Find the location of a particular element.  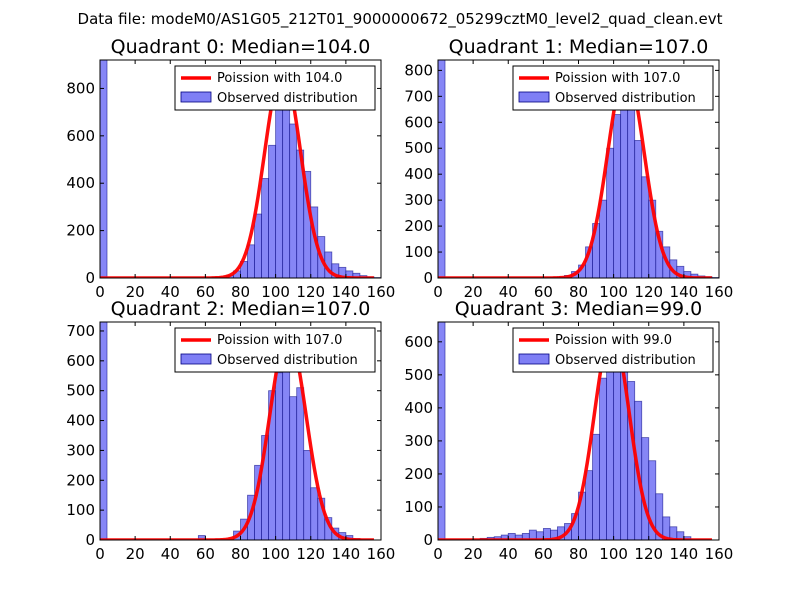

subplot-title: Quadrant 0: Median=104.0 is located at coordinates (241, 47).